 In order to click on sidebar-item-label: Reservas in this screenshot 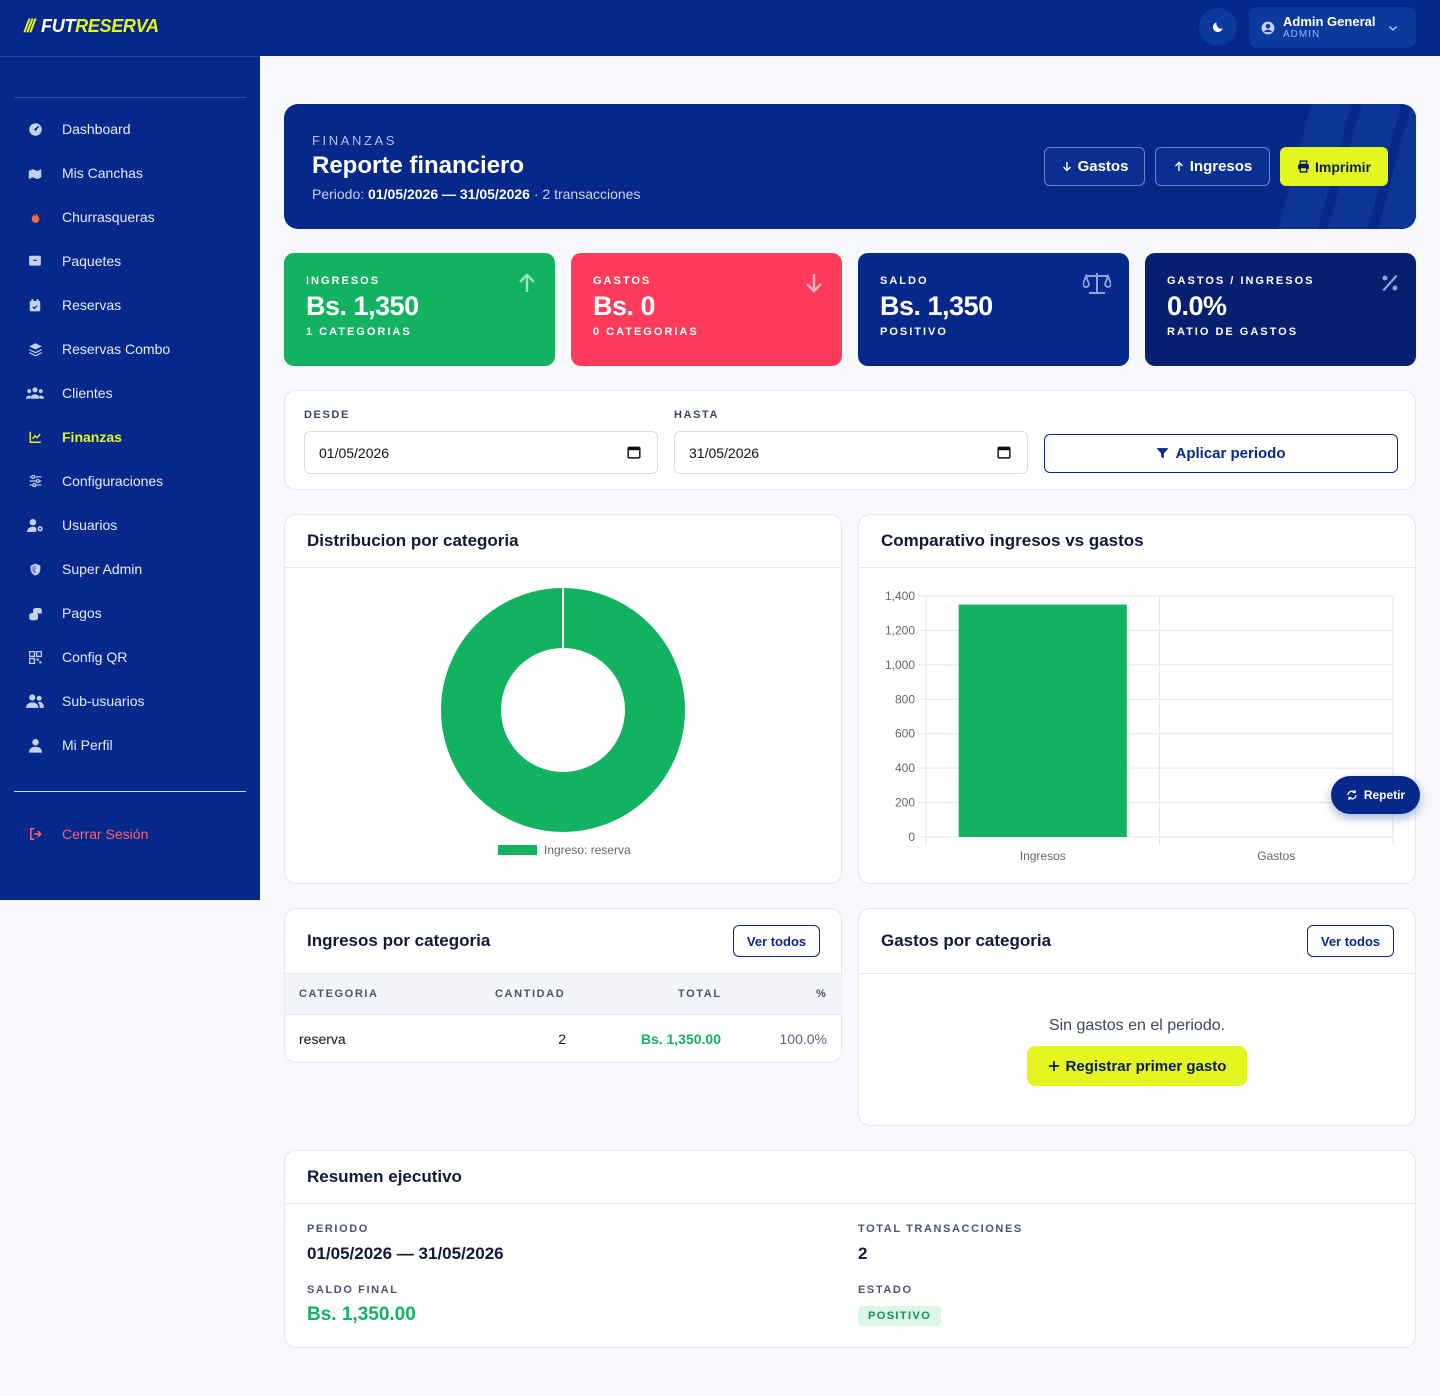, I will do `click(92, 305)`.